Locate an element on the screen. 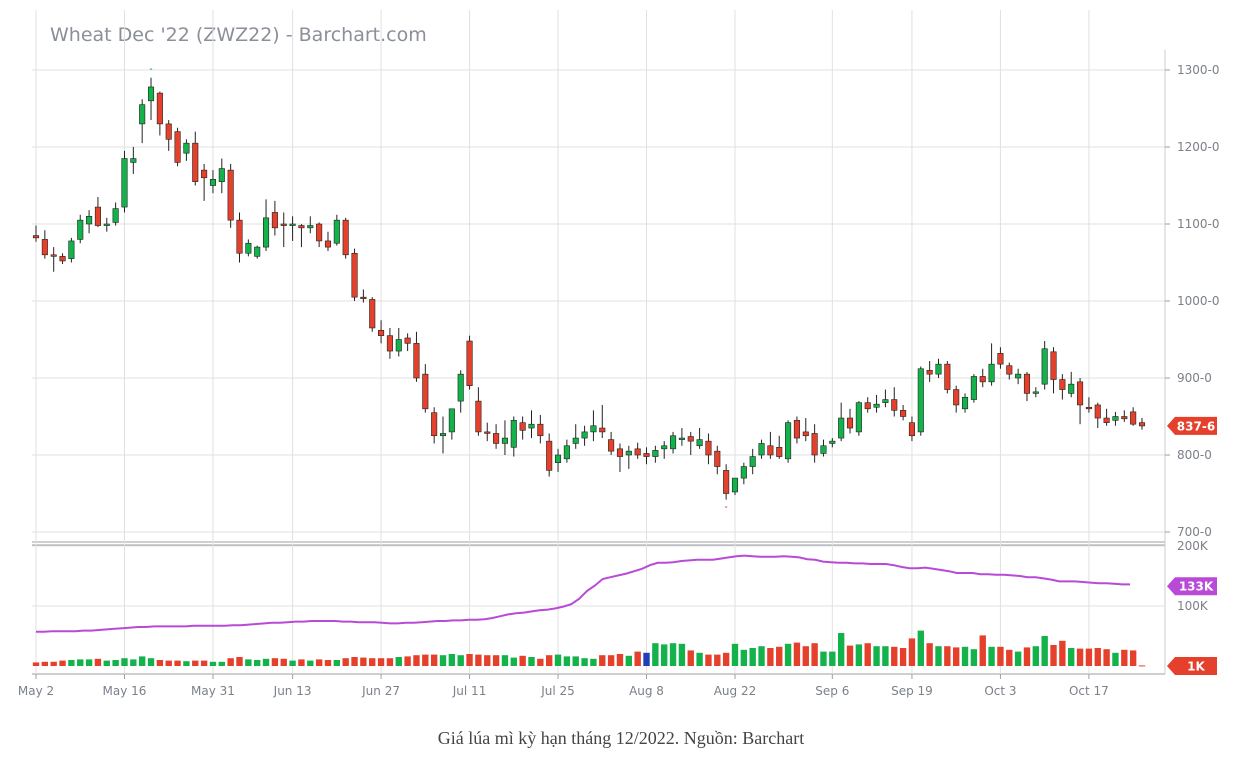 This screenshot has height=767, width=1242. price-tick-label: 1100-0 is located at coordinates (1198, 224).